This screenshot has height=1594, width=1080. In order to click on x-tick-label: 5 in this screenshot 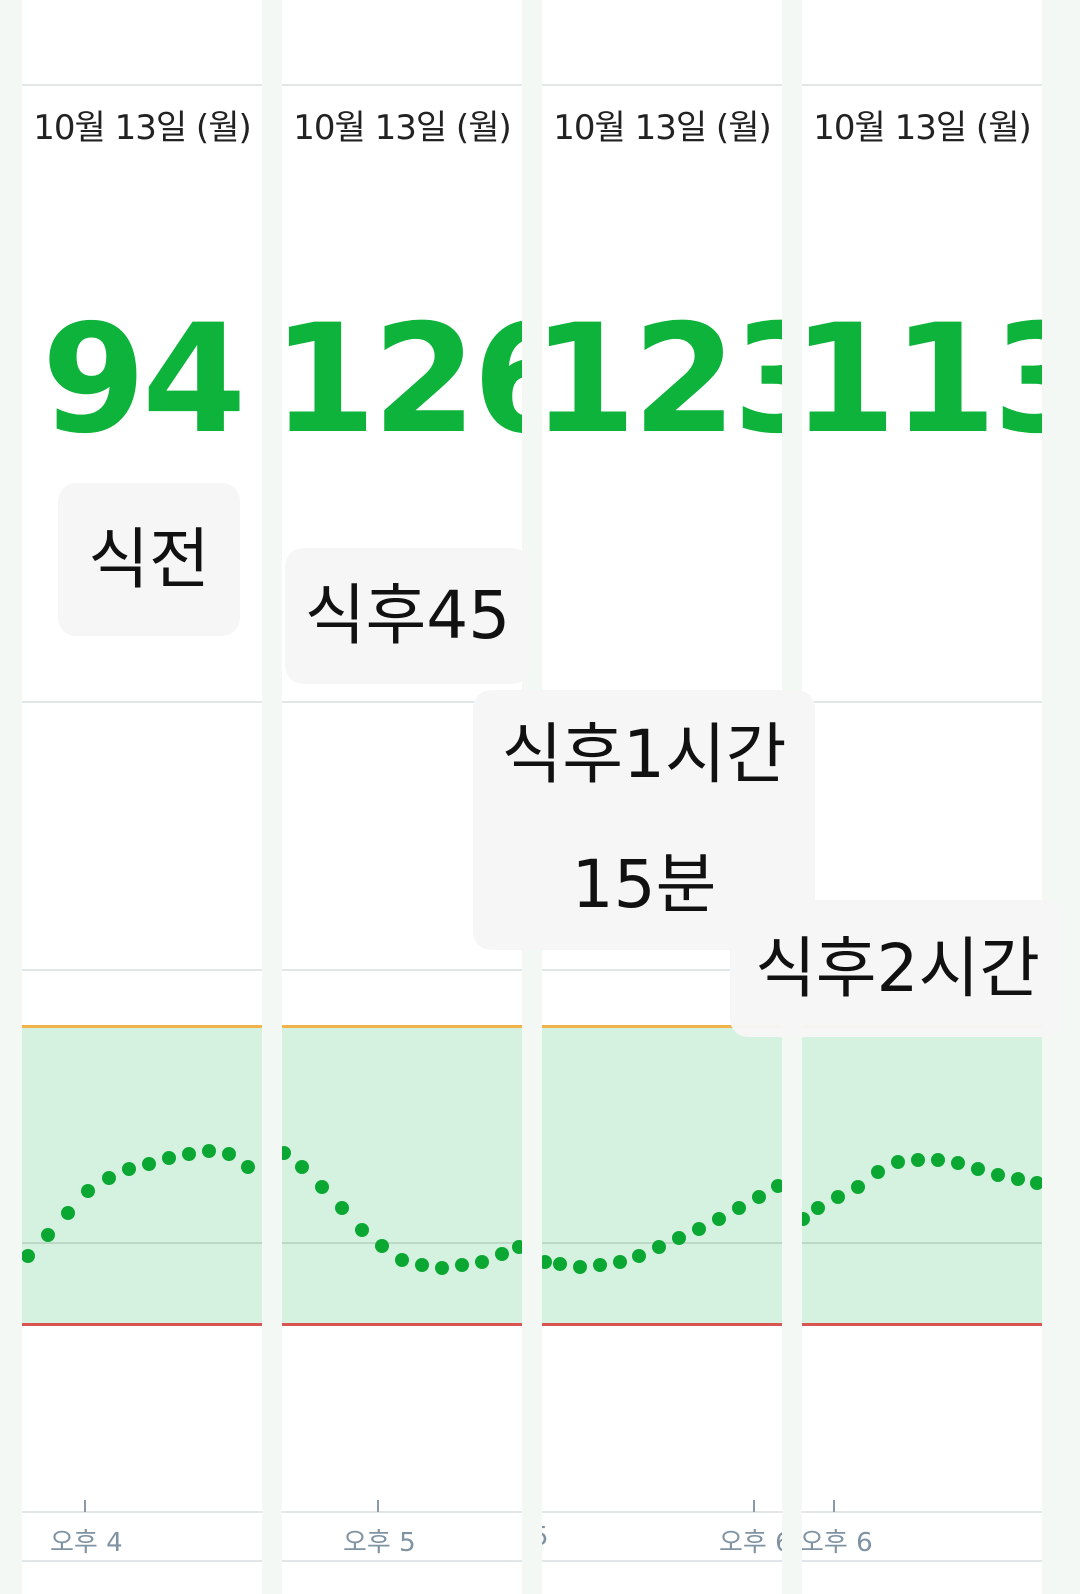, I will do `click(545, 1537)`.